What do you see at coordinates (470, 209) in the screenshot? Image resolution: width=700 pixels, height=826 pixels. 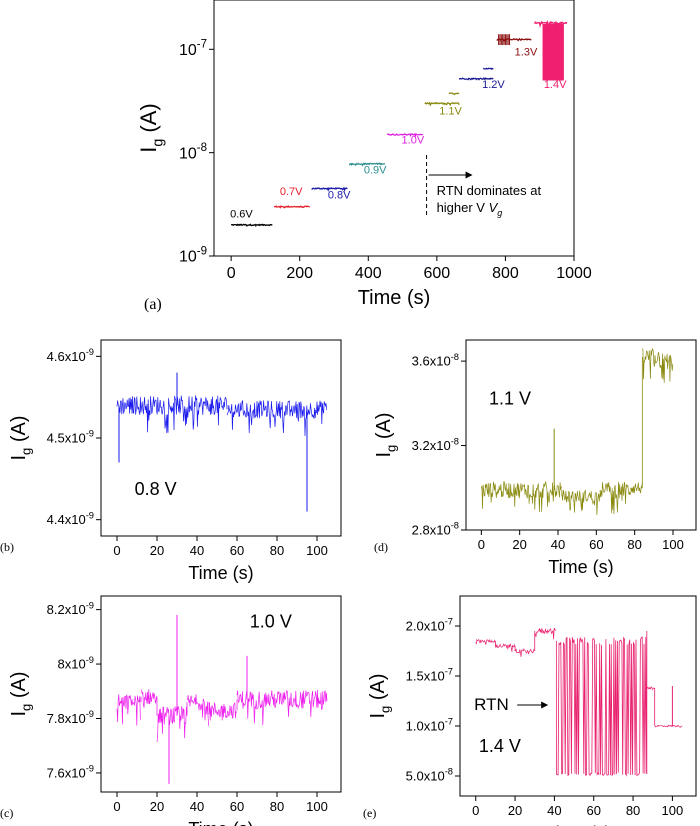 I see `annotation-text: higher V Vg` at bounding box center [470, 209].